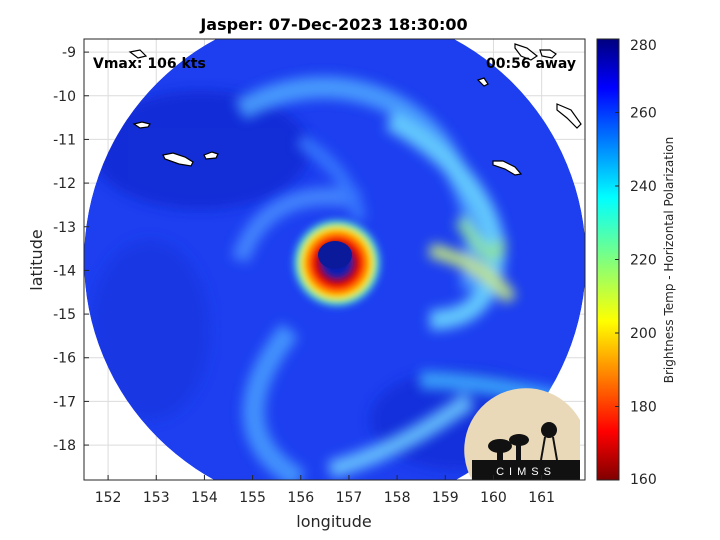 Image resolution: width=720 pixels, height=540 pixels. What do you see at coordinates (64, 446) in the screenshot?
I see `y-tick-label: -18` at bounding box center [64, 446].